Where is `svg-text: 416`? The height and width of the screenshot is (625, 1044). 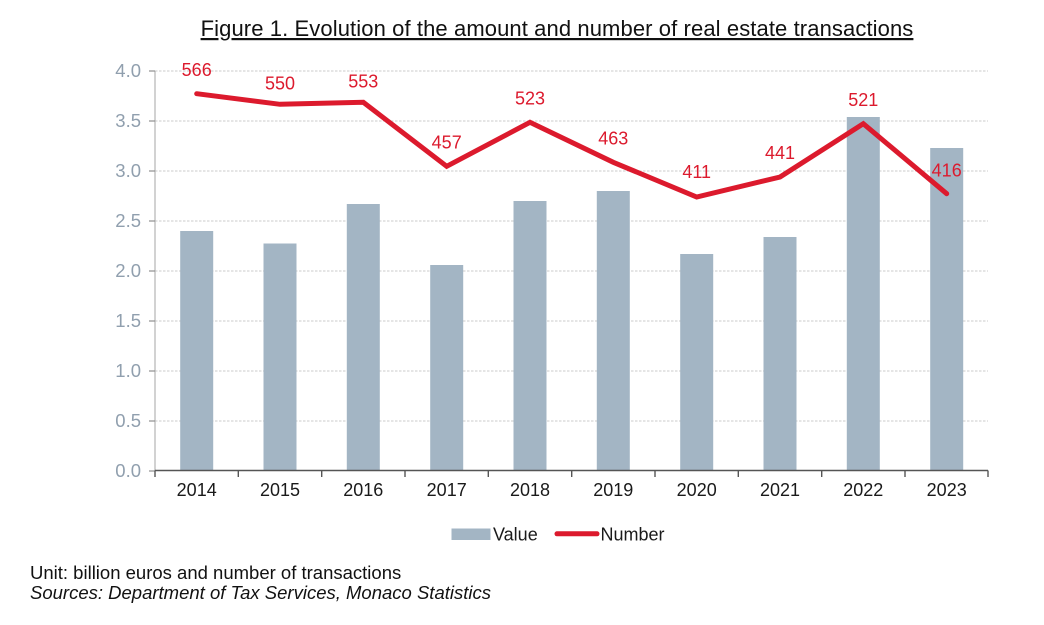 svg-text: 416 is located at coordinates (947, 171).